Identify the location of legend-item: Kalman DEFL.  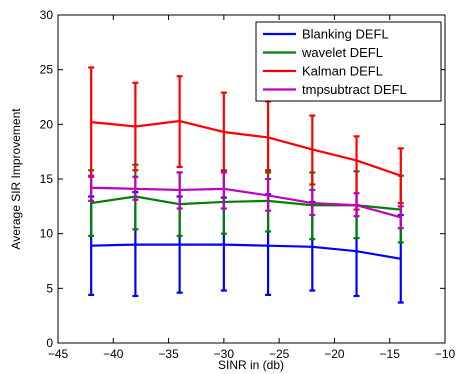
(323, 71).